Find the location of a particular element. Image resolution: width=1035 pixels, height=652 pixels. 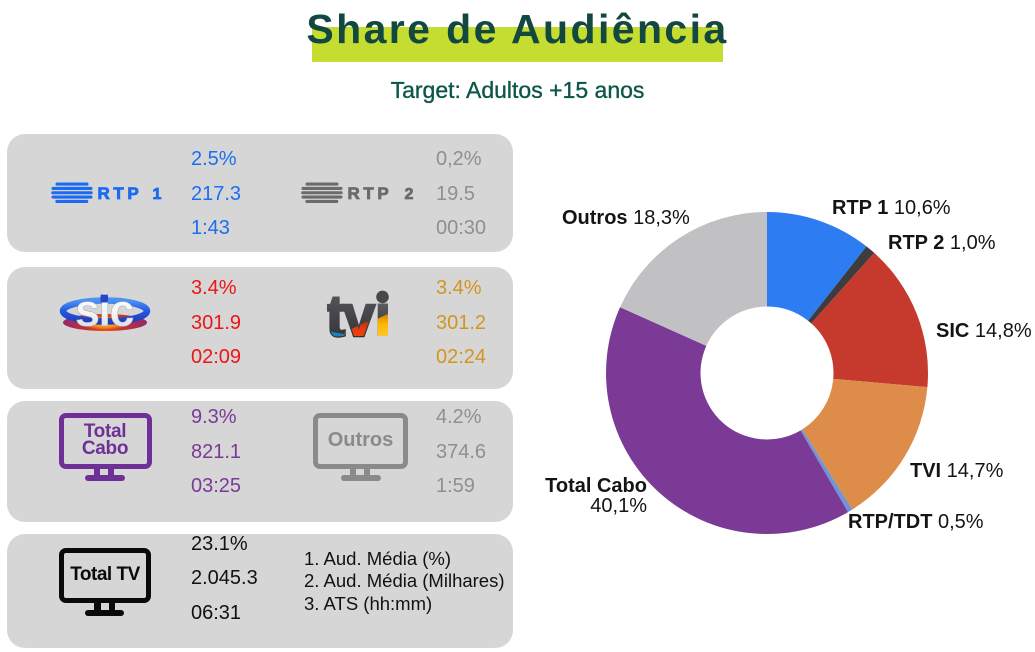

svg-text: 1 is located at coordinates (157, 194).